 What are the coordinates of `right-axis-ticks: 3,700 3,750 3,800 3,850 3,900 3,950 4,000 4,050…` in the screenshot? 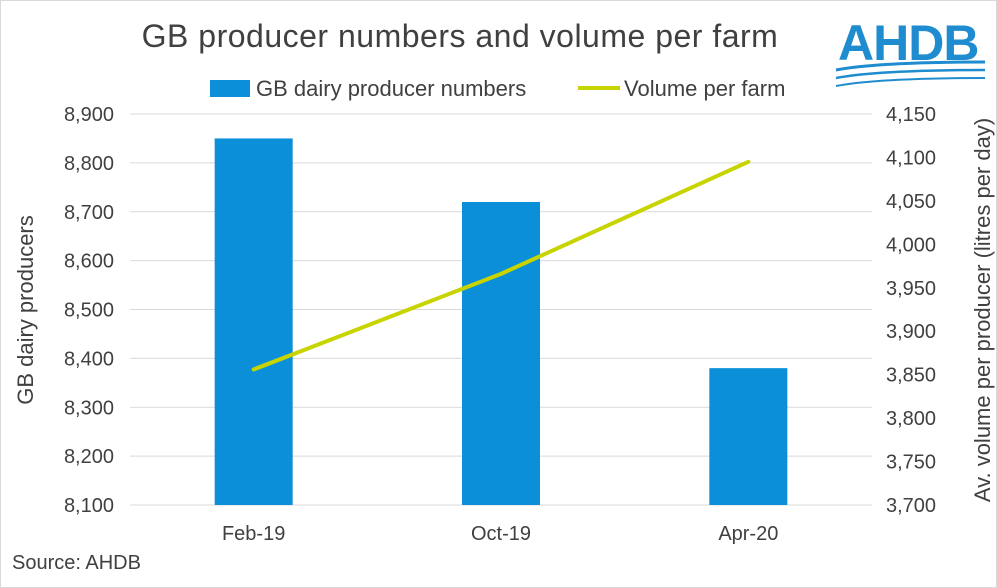 It's located at (911, 310).